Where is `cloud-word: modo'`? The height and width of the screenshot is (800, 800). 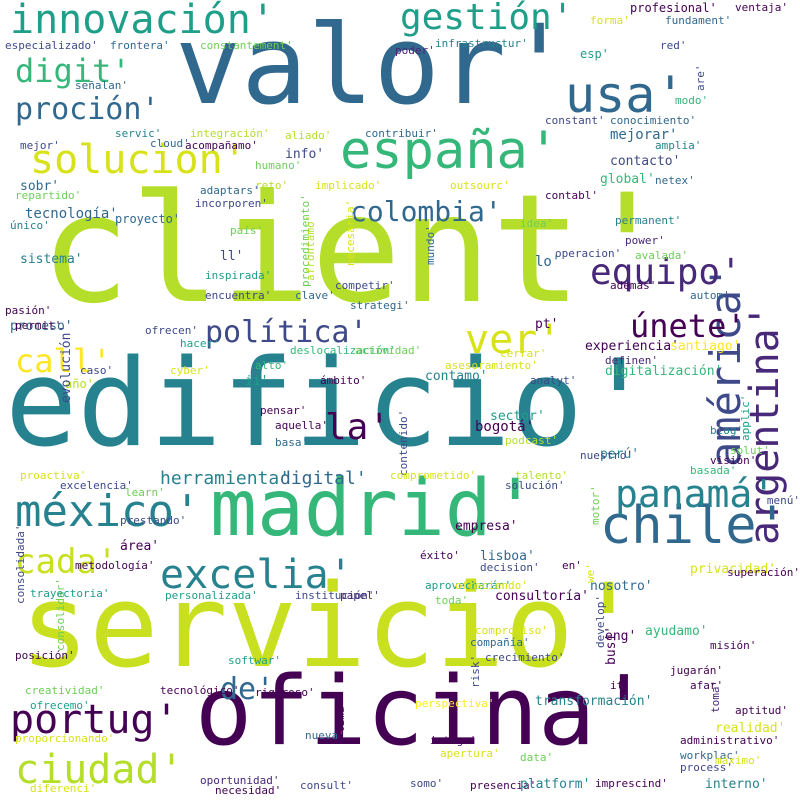
cloud-word: modo' is located at coordinates (692, 100).